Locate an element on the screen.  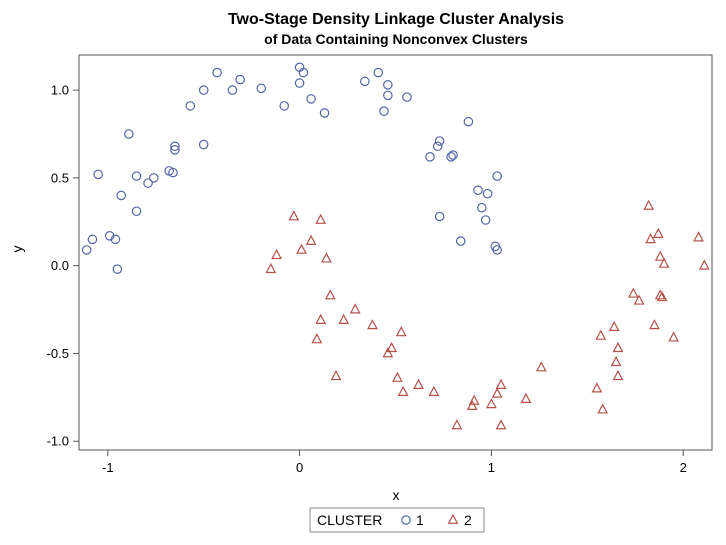
y-tick-label: -0.5 is located at coordinates (58, 353).